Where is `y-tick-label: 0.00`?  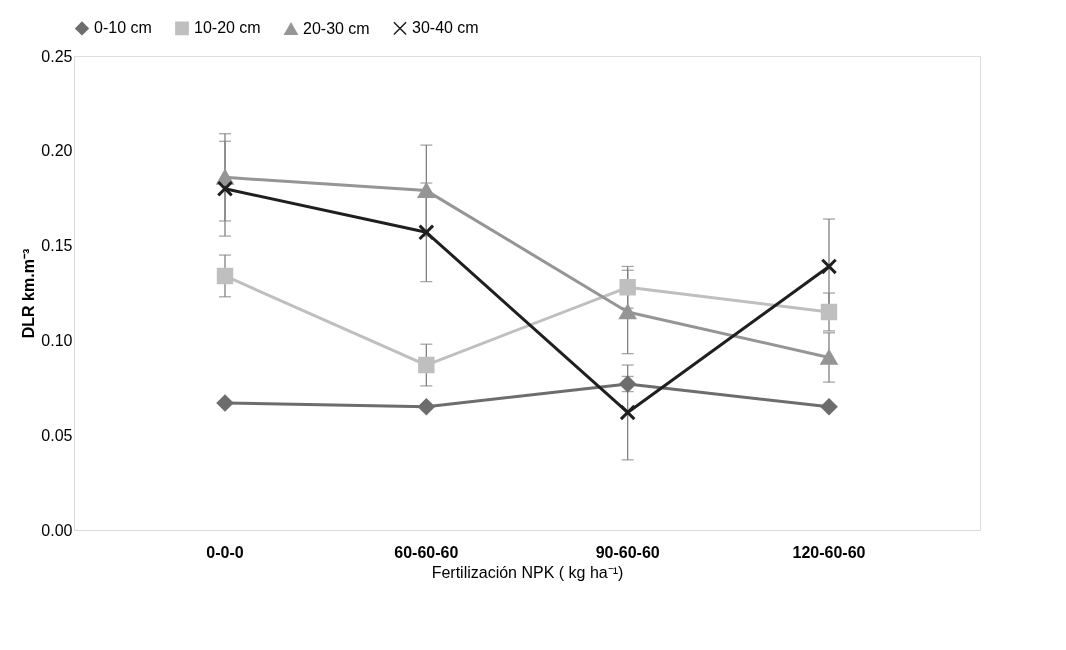
y-tick-label: 0.00 is located at coordinates (57, 530).